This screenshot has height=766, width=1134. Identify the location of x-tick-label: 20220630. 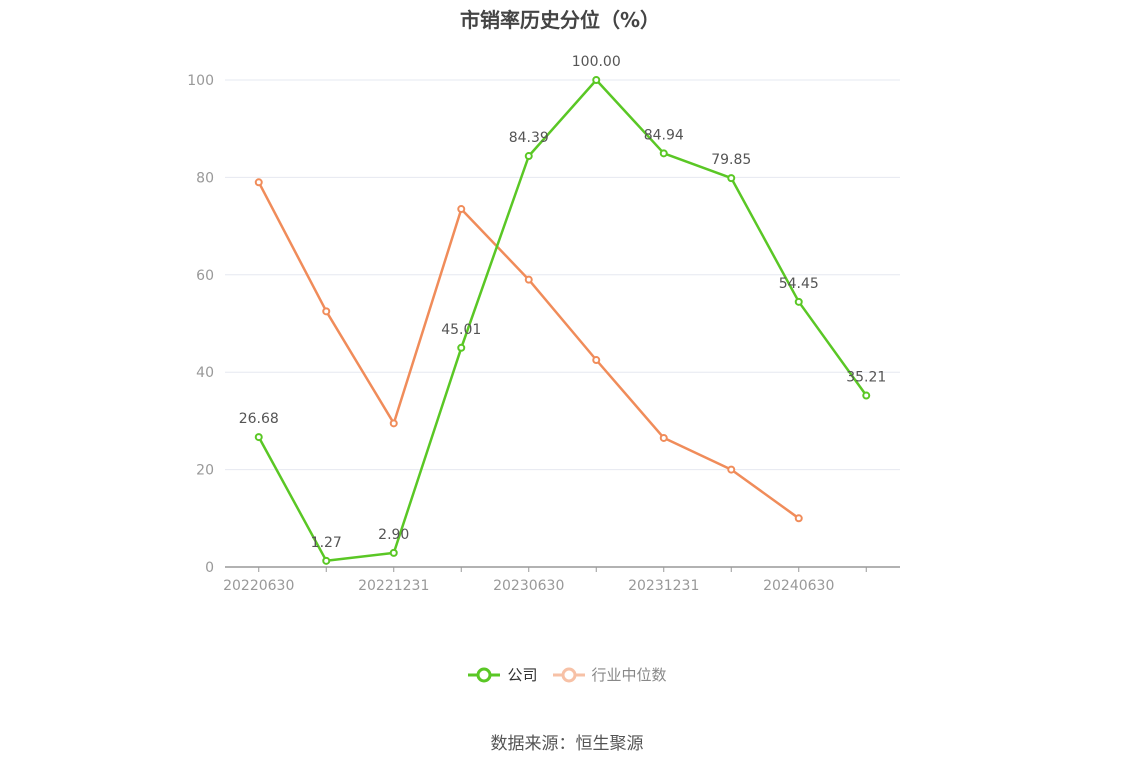
(258, 586).